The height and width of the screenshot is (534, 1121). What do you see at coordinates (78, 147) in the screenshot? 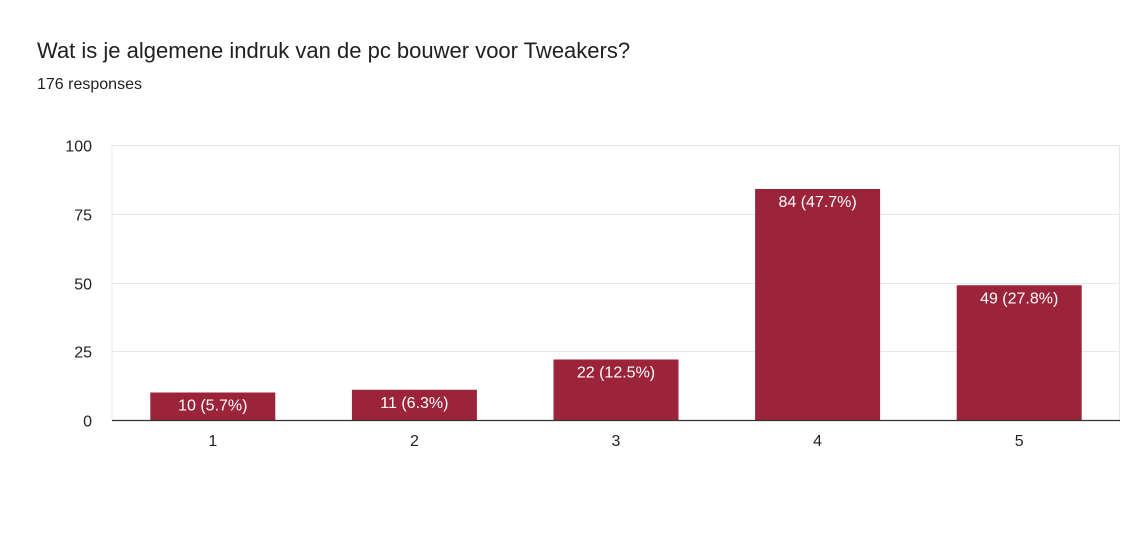
I see `y-tick-label: 100` at bounding box center [78, 147].